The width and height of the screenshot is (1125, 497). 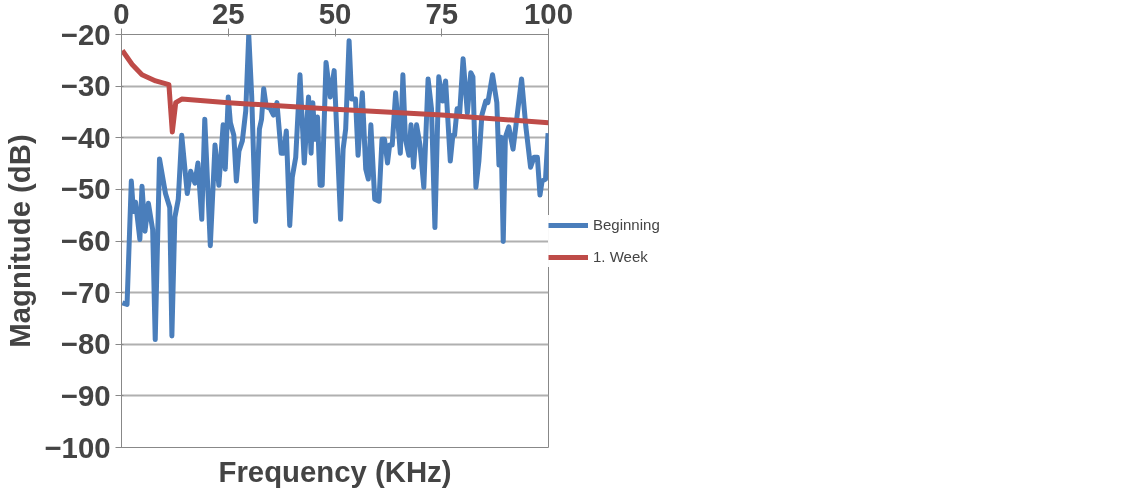 I want to click on y-tick-label: −40, so click(x=85, y=137).